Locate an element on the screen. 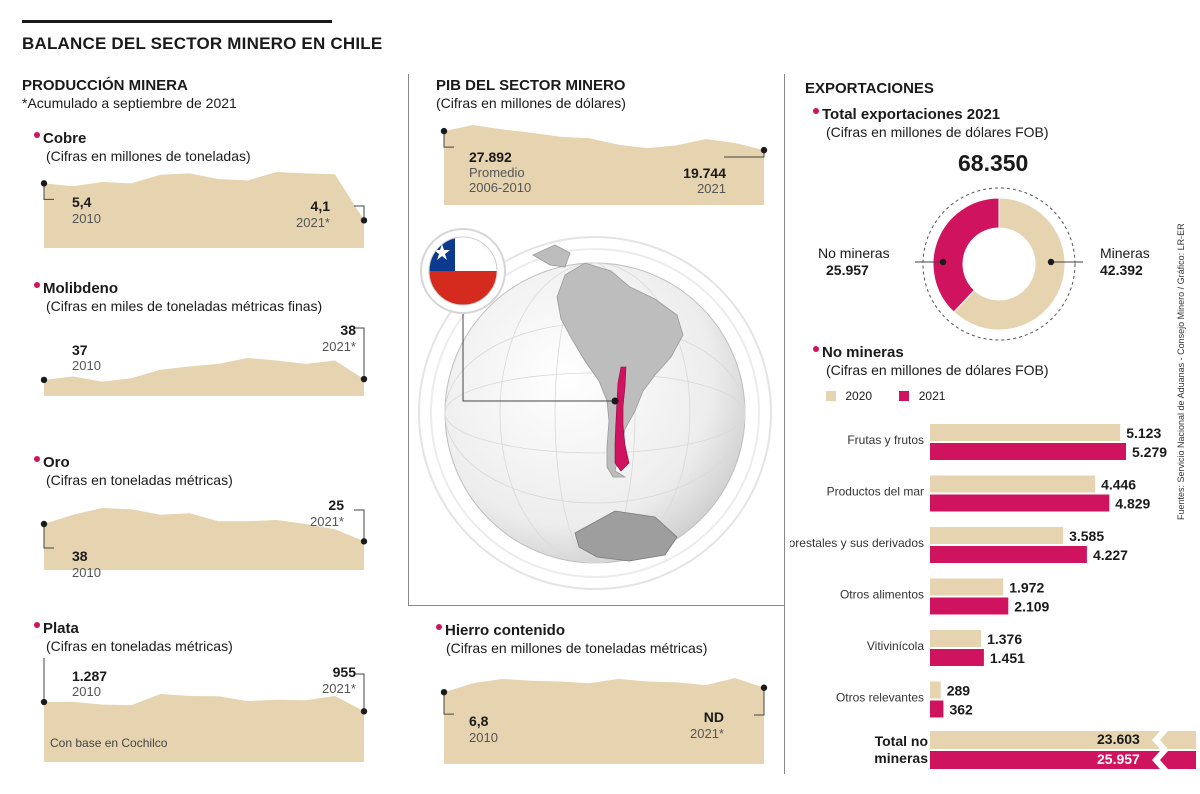 The height and width of the screenshot is (794, 1200). callout-line is located at coordinates (538, 353).